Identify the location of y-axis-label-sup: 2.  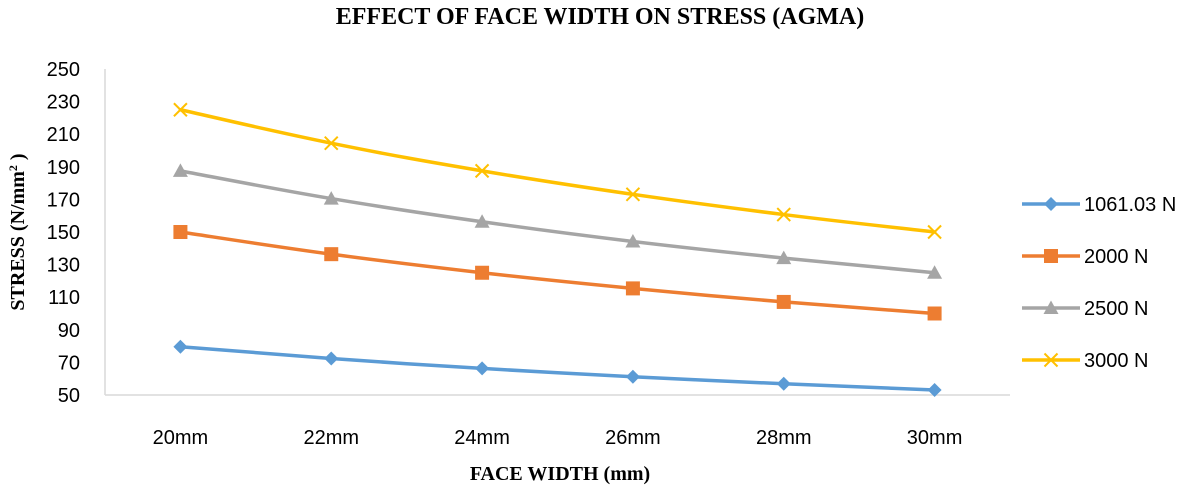
(13, 168).